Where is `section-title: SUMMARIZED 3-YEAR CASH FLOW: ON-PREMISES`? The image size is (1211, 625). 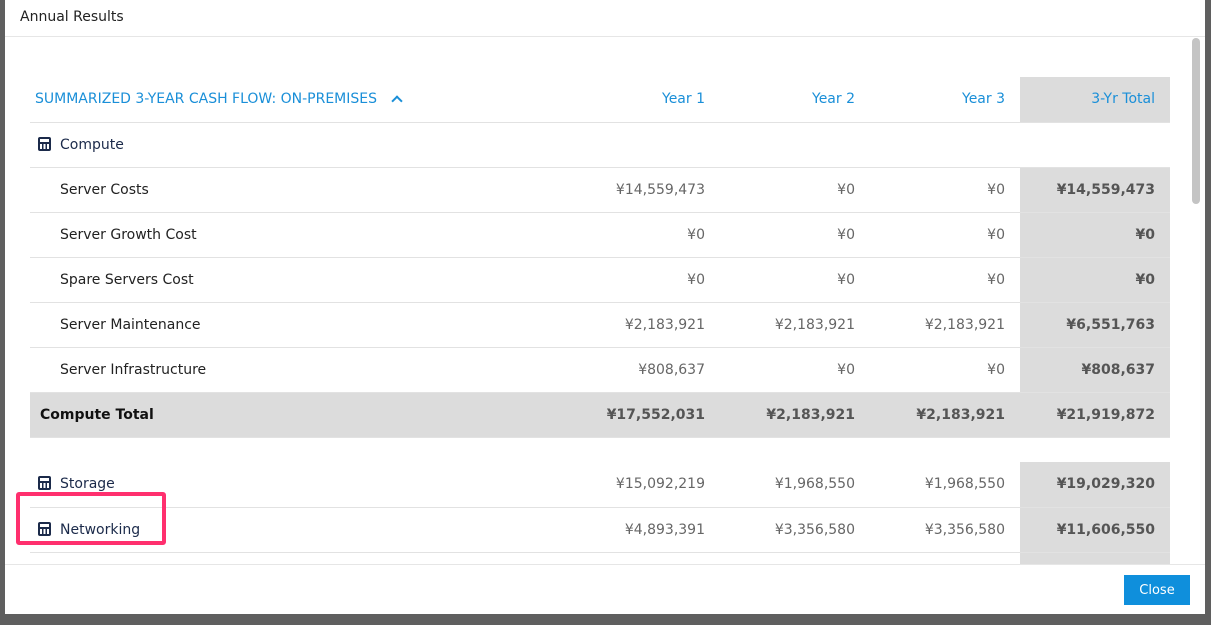 section-title: SUMMARIZED 3-YEAR CASH FLOW: ON-PREMISES is located at coordinates (206, 99).